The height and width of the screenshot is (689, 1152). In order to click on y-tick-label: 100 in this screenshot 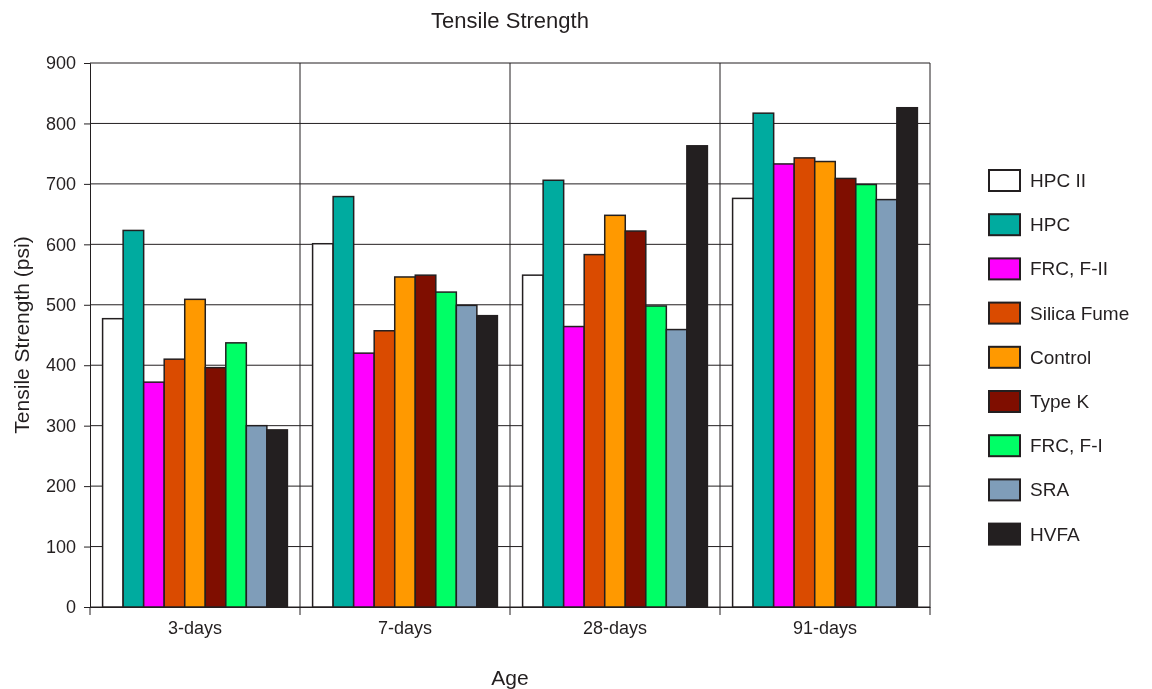, I will do `click(60, 546)`.